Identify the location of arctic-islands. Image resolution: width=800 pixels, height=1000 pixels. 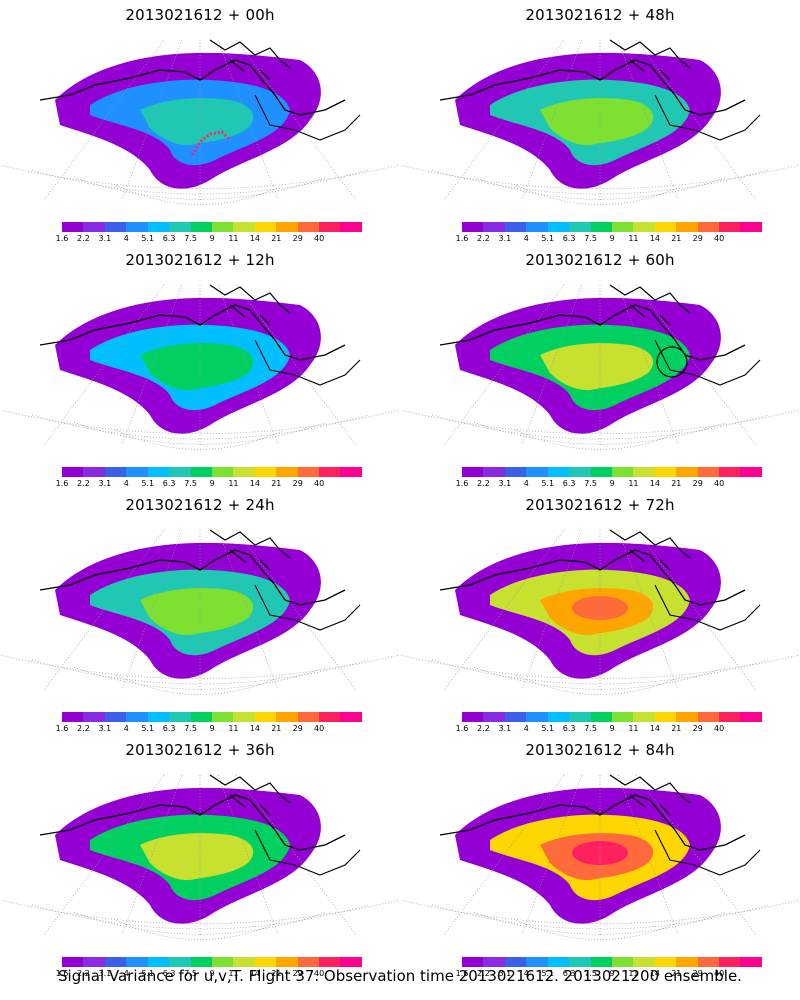
(650, 795).